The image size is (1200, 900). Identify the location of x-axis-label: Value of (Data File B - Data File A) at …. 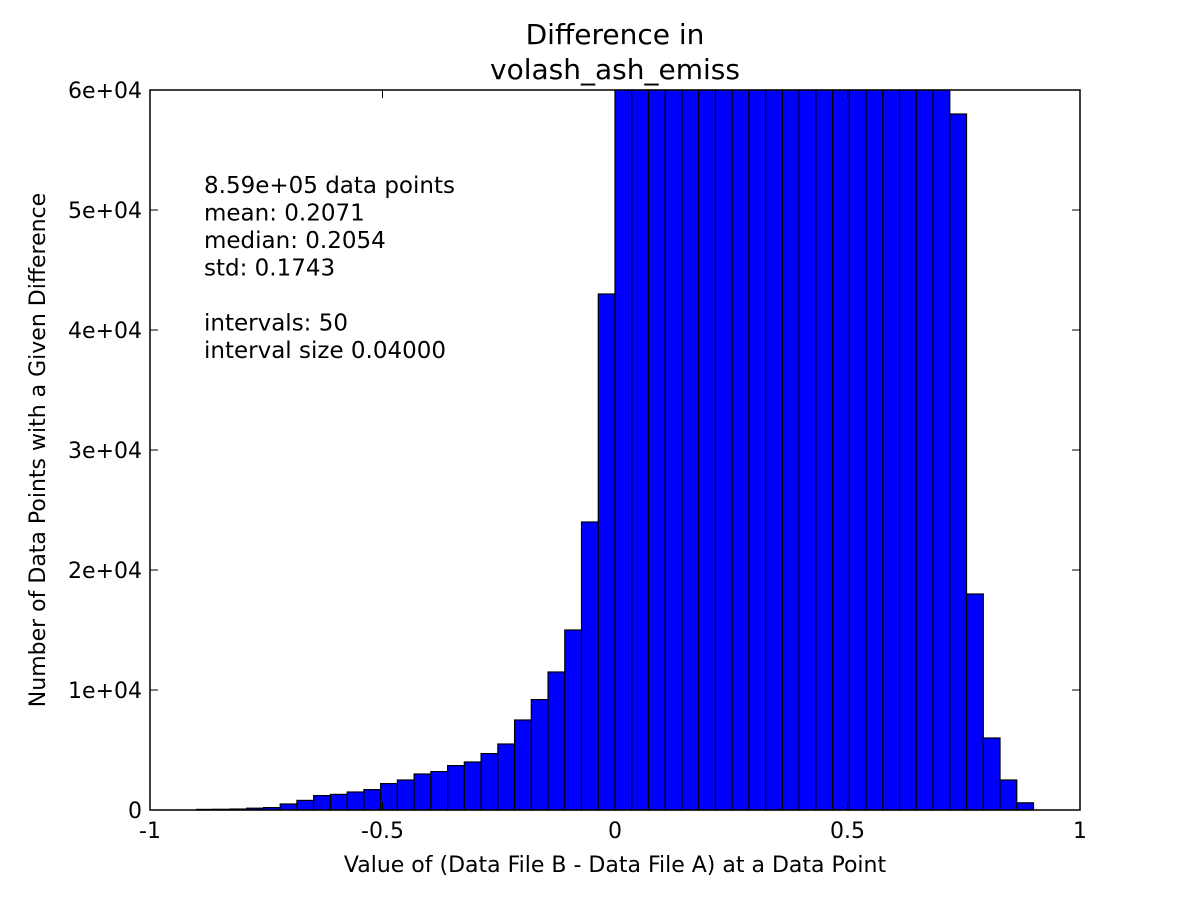
(615, 865).